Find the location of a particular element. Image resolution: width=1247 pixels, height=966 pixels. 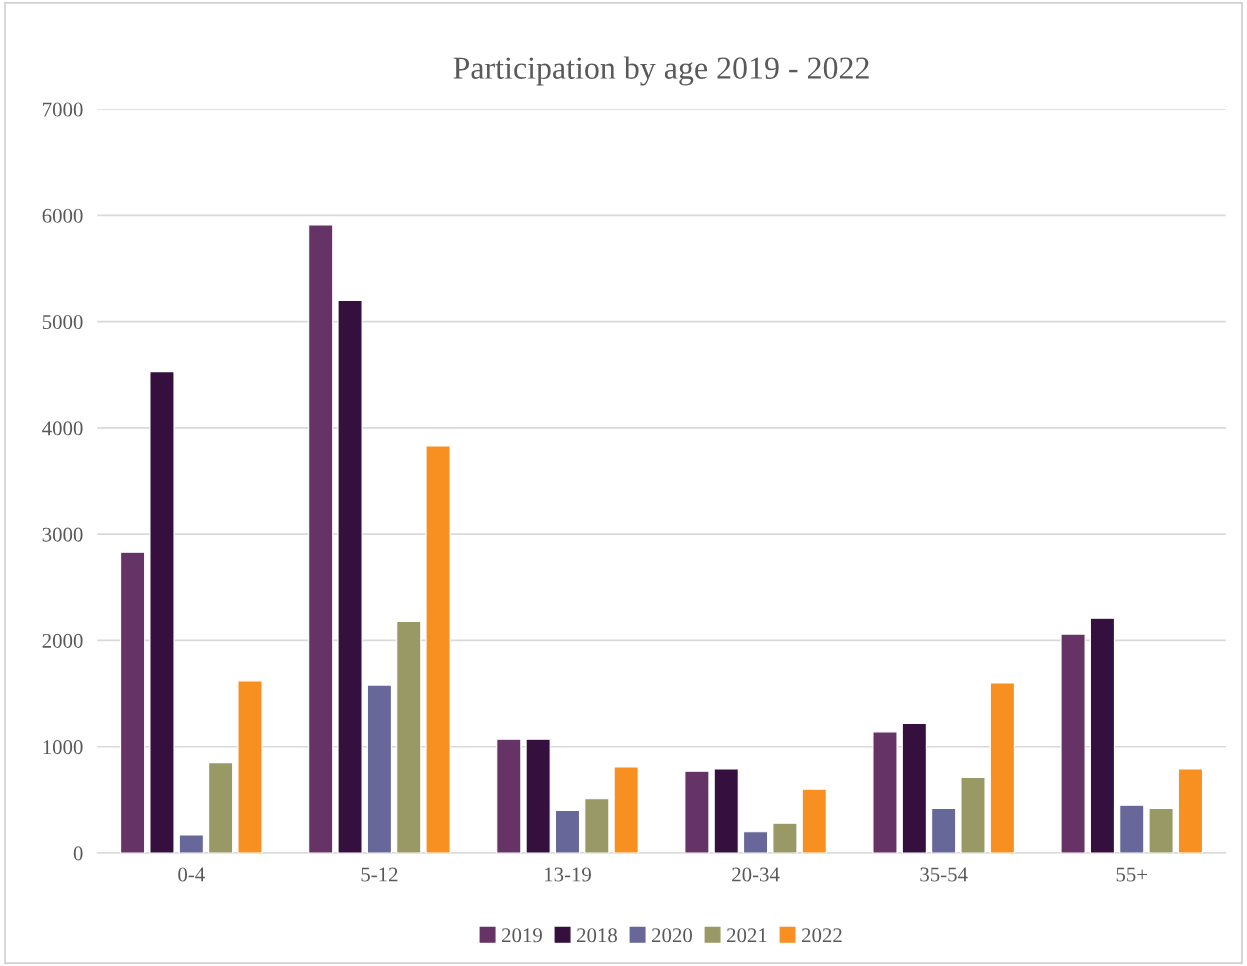

y-tick-label: 1000 is located at coordinates (63, 747).